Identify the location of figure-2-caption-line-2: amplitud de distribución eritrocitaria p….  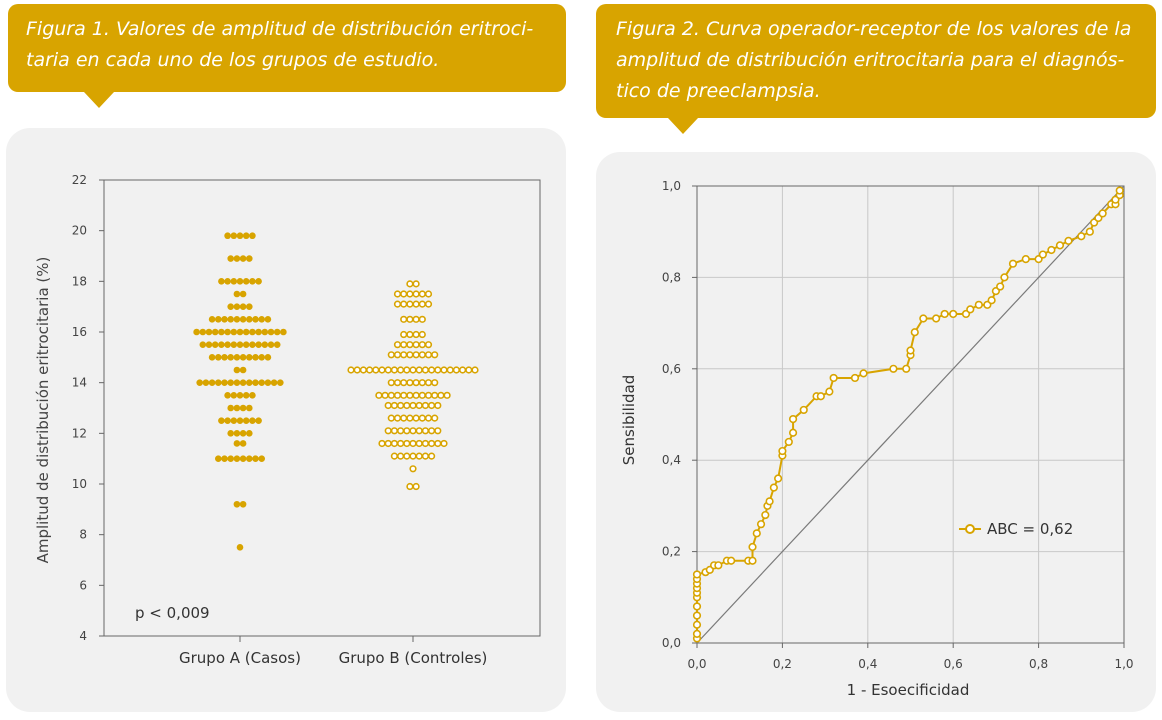
(870, 60).